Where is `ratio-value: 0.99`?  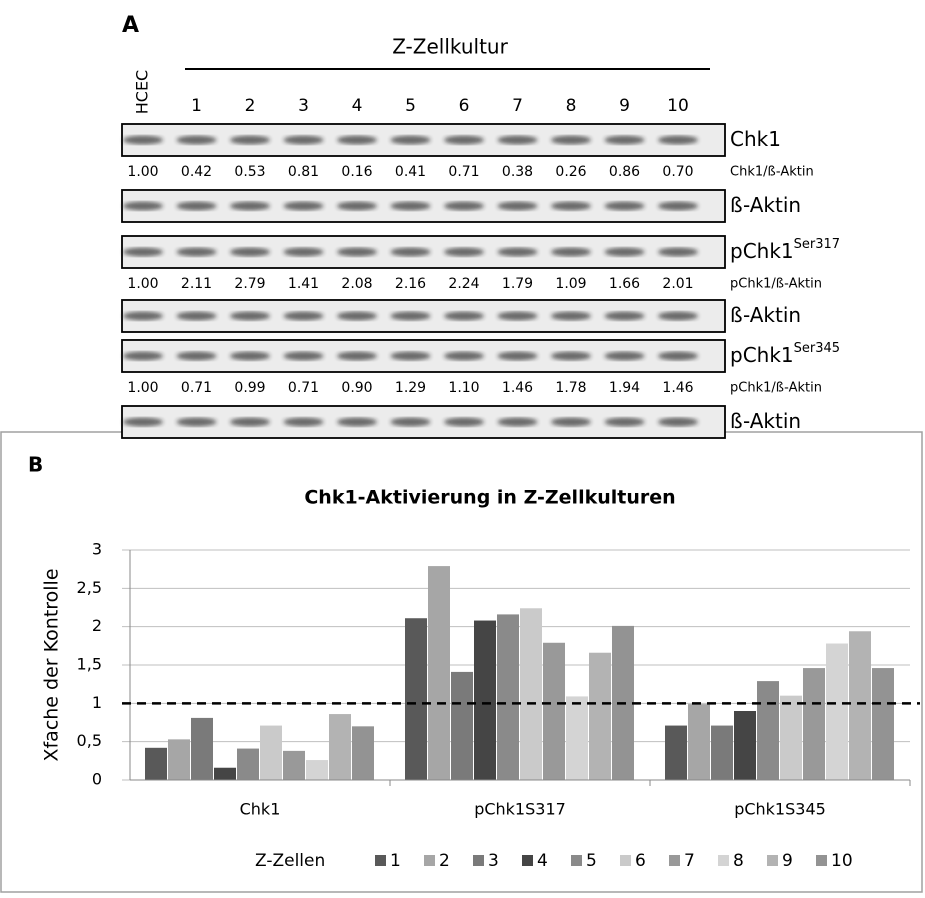 ratio-value: 0.99 is located at coordinates (249, 388).